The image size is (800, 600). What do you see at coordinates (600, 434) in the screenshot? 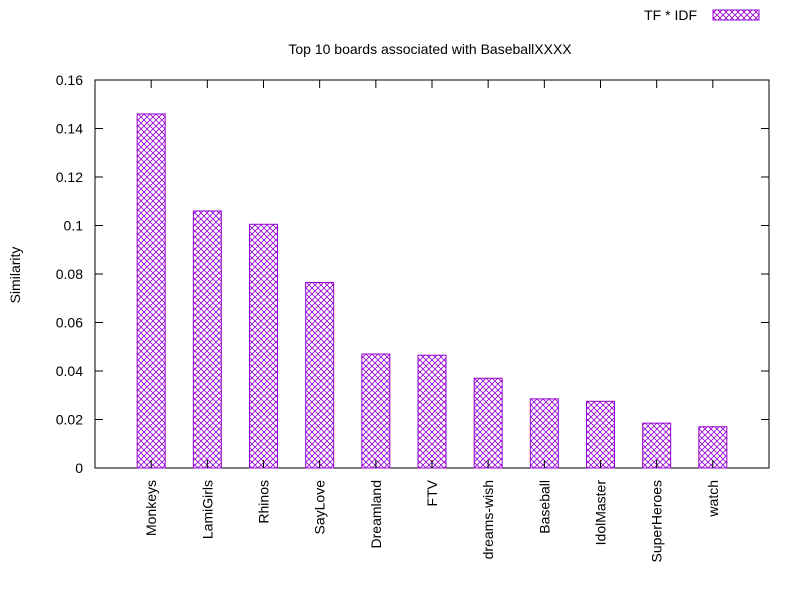
I see `bar-idolmaster` at bounding box center [600, 434].